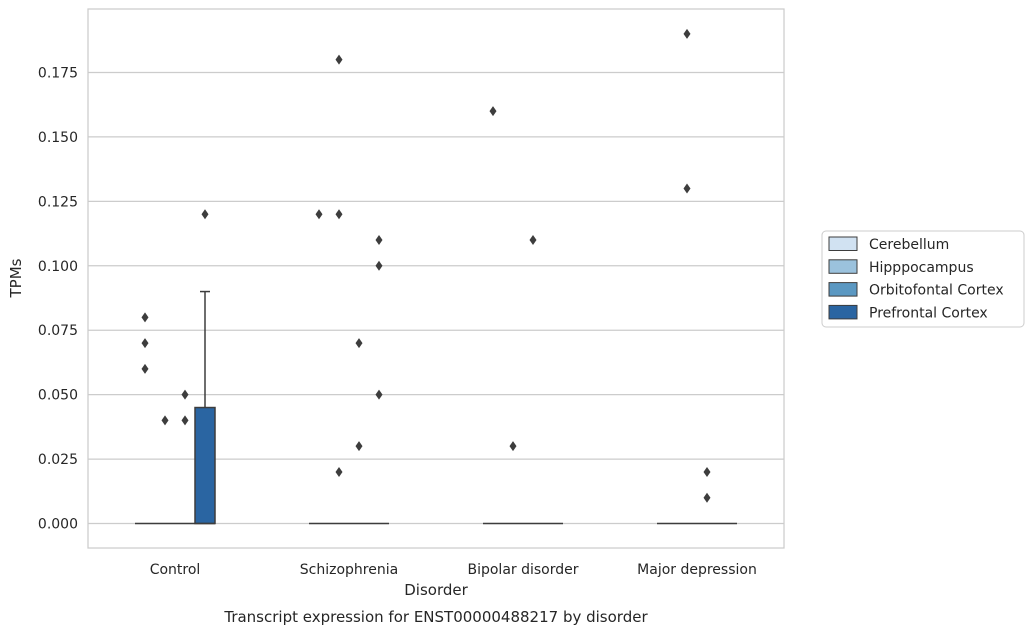 This screenshot has height=634, width=1033. Describe the element at coordinates (697, 570) in the screenshot. I see `x-tick-label: Major depression` at that location.